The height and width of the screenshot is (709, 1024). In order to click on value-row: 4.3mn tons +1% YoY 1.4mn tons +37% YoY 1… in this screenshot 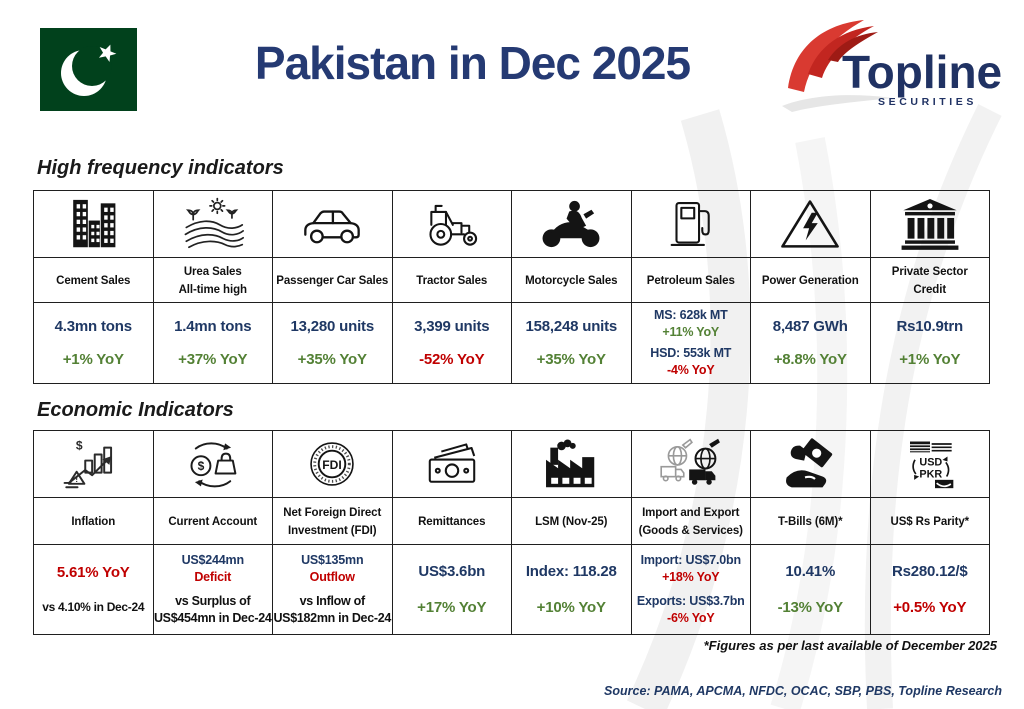, I will do `click(511, 343)`.